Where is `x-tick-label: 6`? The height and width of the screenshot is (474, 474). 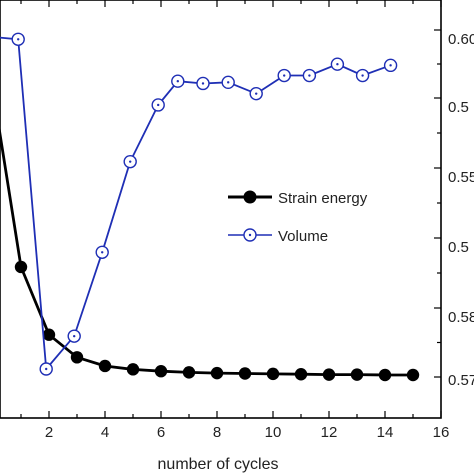 x-tick-label: 6 is located at coordinates (161, 432).